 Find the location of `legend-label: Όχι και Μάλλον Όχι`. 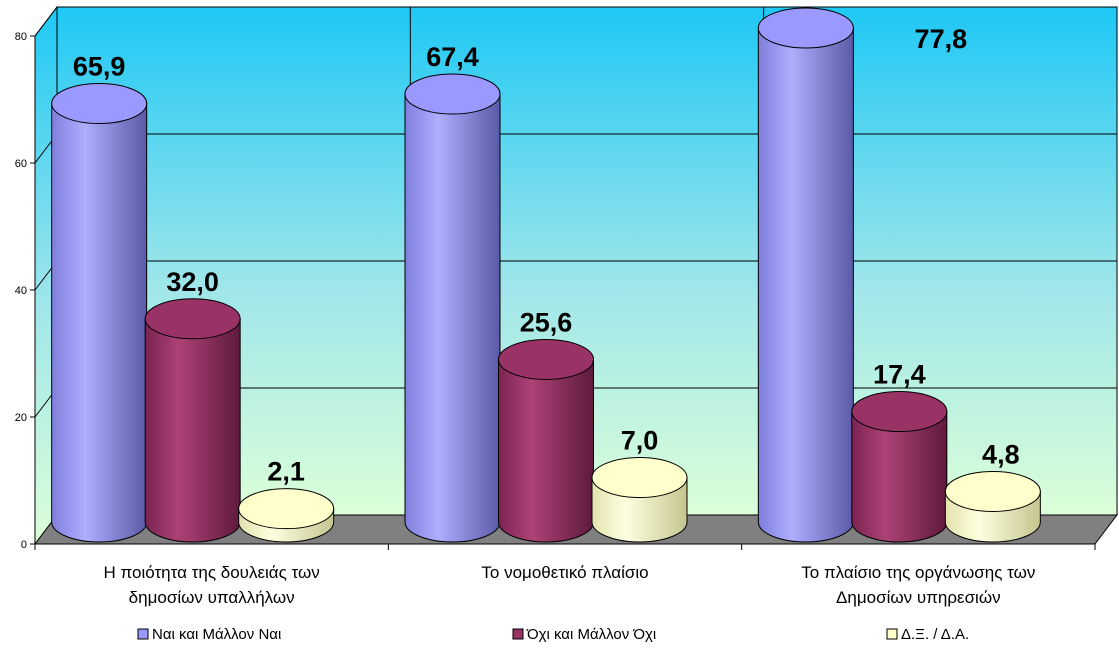

legend-label: Όχι και Μάλλον Όχι is located at coordinates (591, 634).